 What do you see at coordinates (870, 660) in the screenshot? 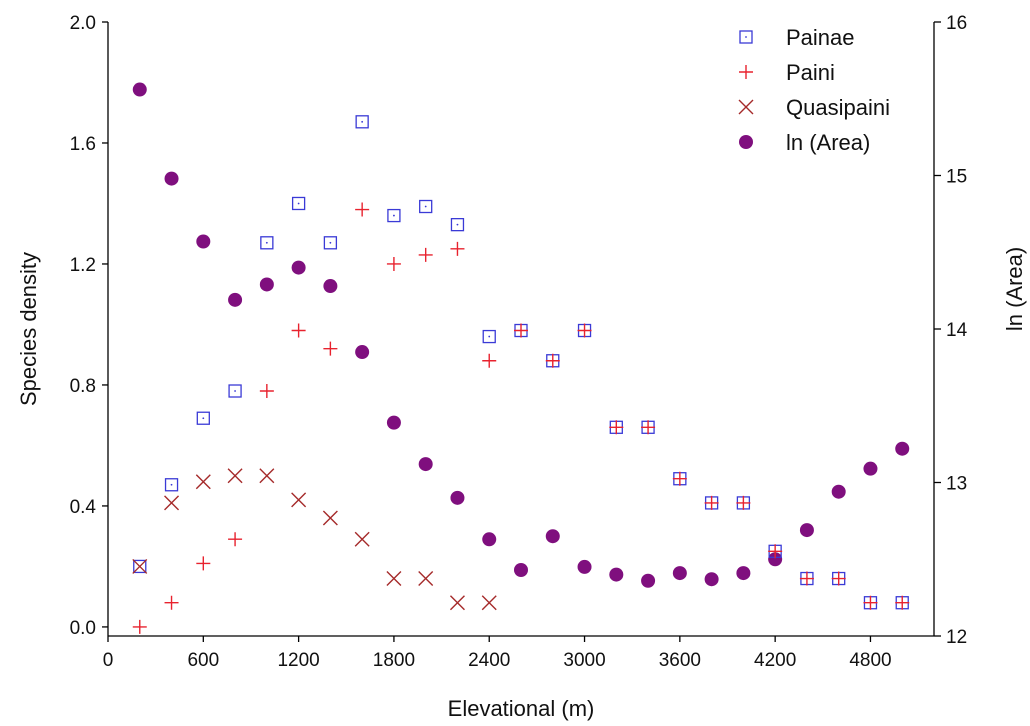
I see `x-tick-label: 4800` at bounding box center [870, 660].